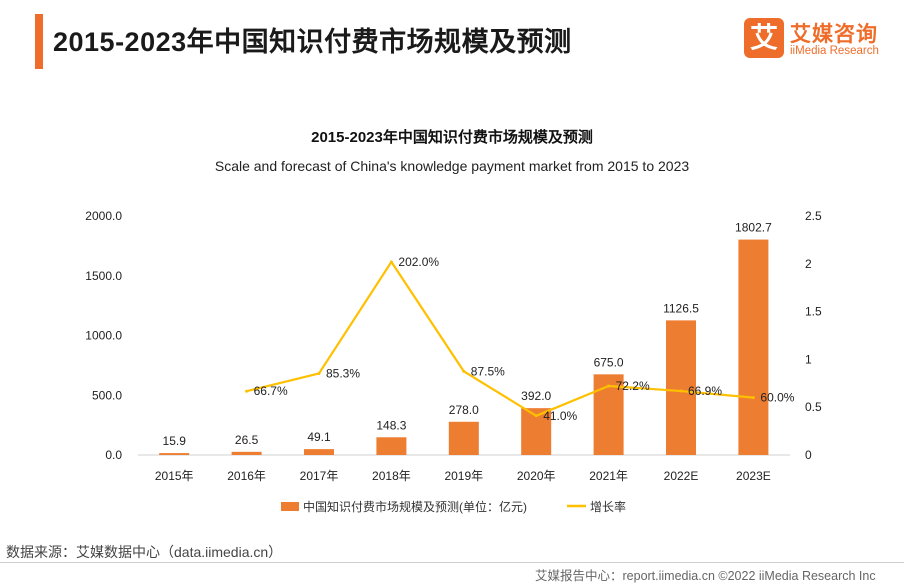  I want to click on y-left-tick-3: 1500.0, so click(103, 276).